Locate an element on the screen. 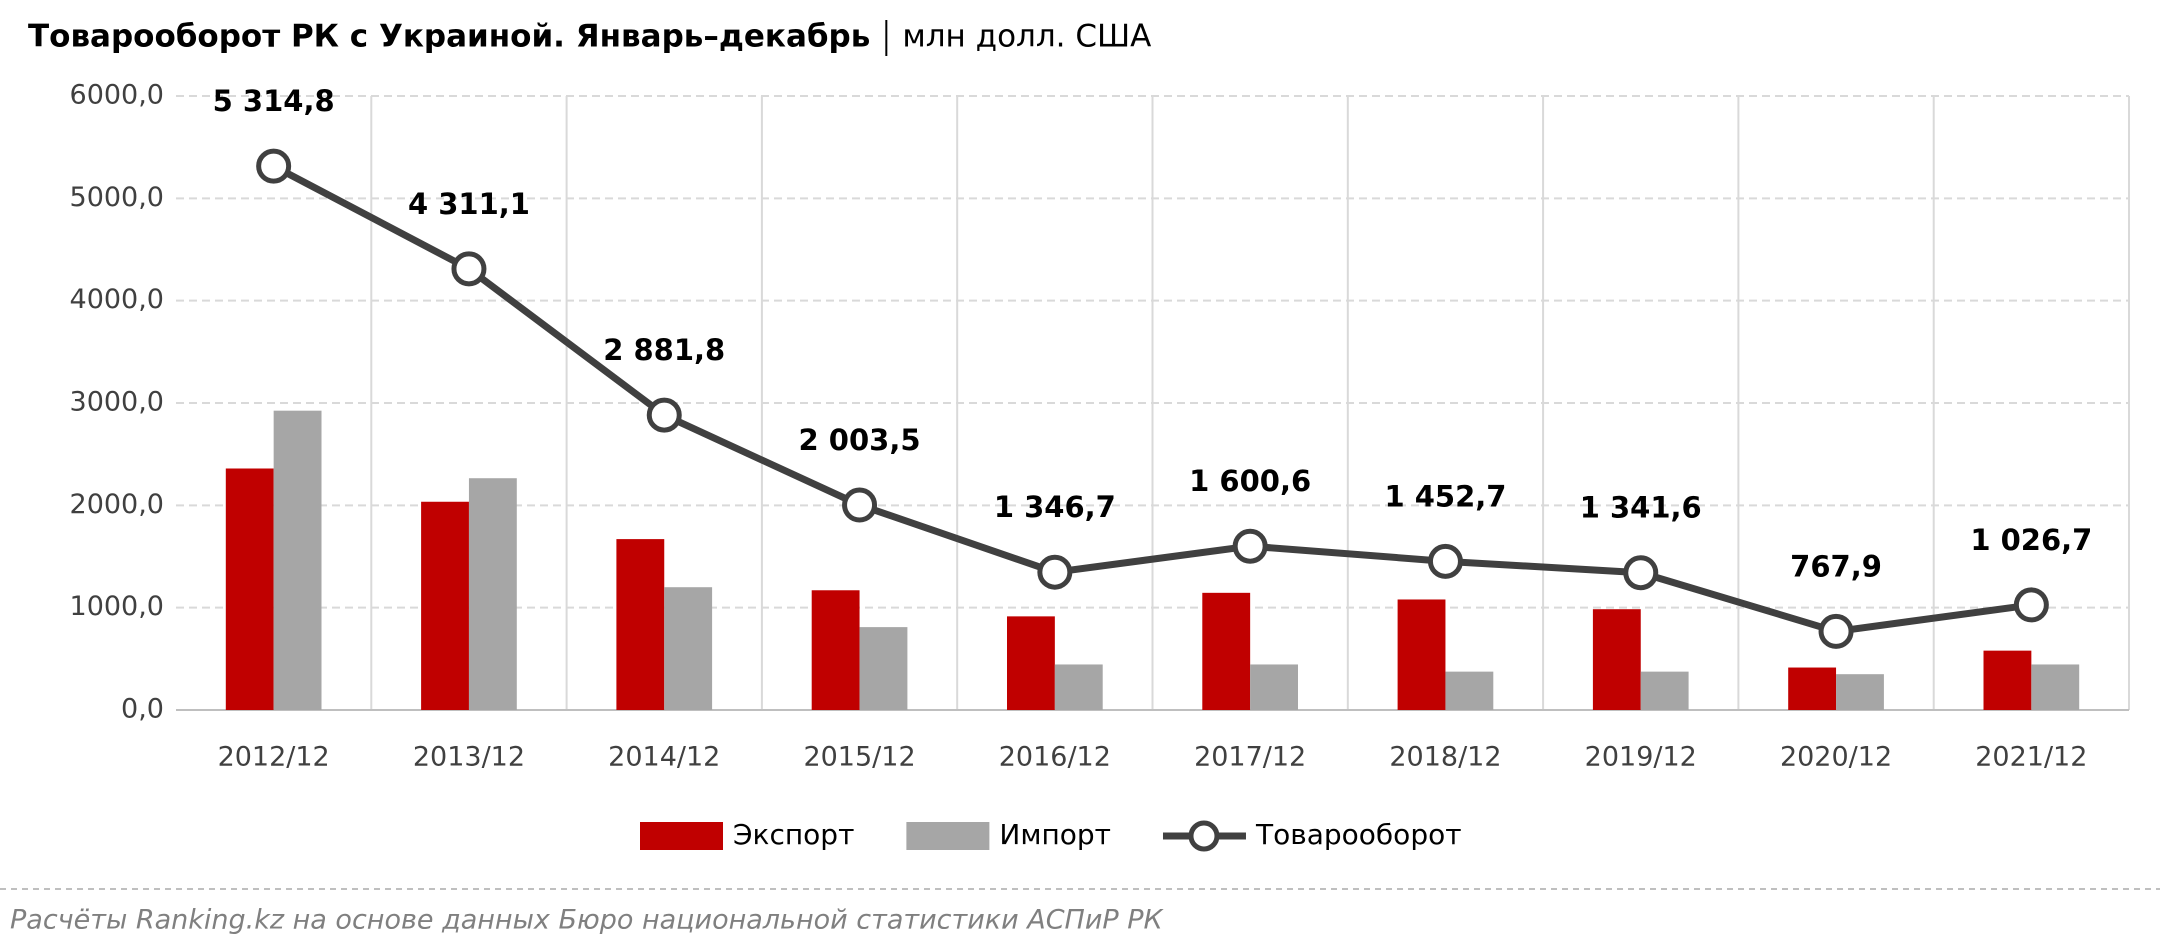 This screenshot has height=952, width=2160. y-tick-label: 6000,0 is located at coordinates (117, 95).